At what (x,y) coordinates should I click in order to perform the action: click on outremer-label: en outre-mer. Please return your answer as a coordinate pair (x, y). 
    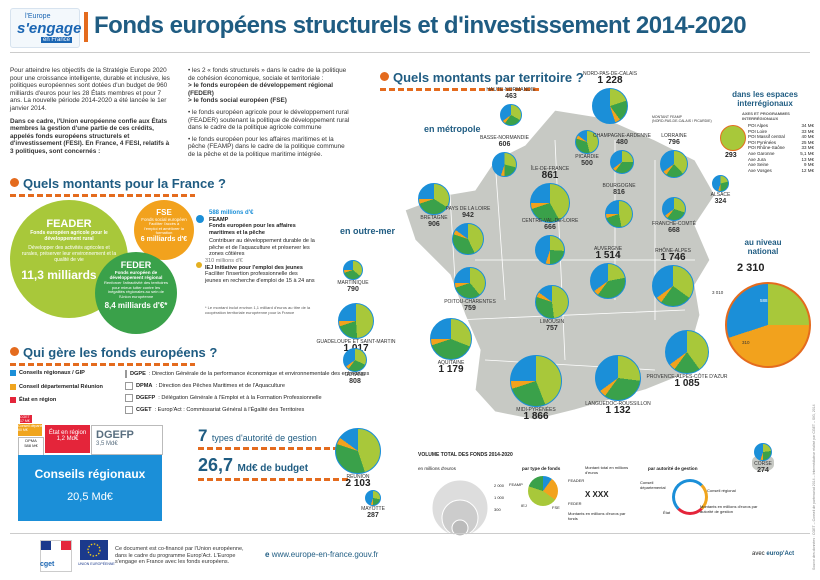
    Looking at the image, I should click on (368, 231).